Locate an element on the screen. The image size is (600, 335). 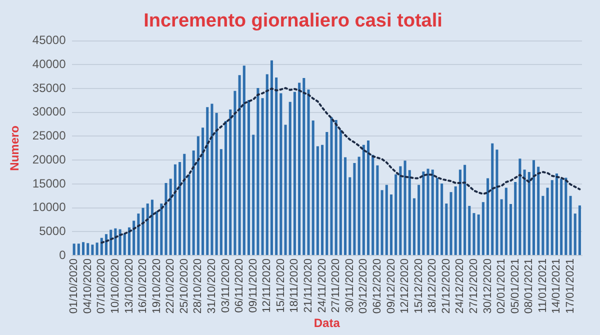
x-tick-label: 30/12/2020 is located at coordinates (488, 286).